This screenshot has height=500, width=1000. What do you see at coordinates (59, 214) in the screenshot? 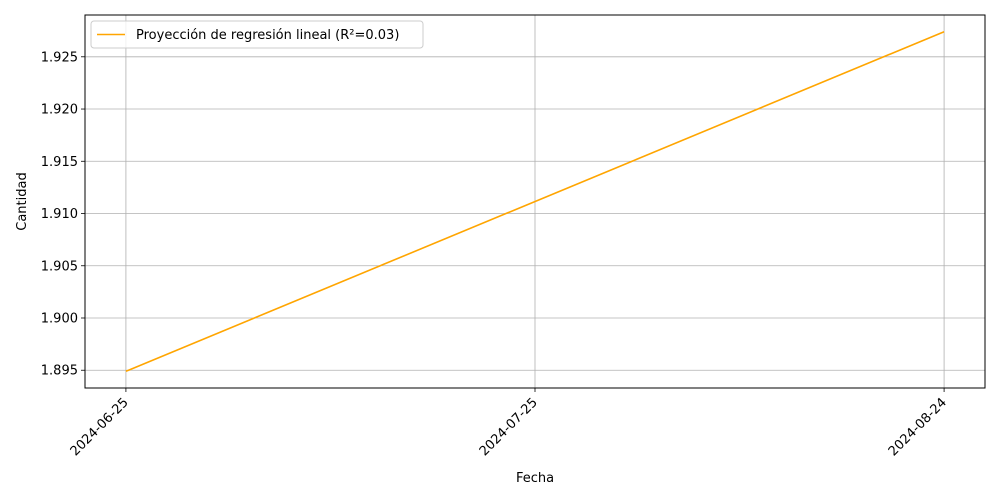
I see `y-tick-label: 1.910` at bounding box center [59, 214].